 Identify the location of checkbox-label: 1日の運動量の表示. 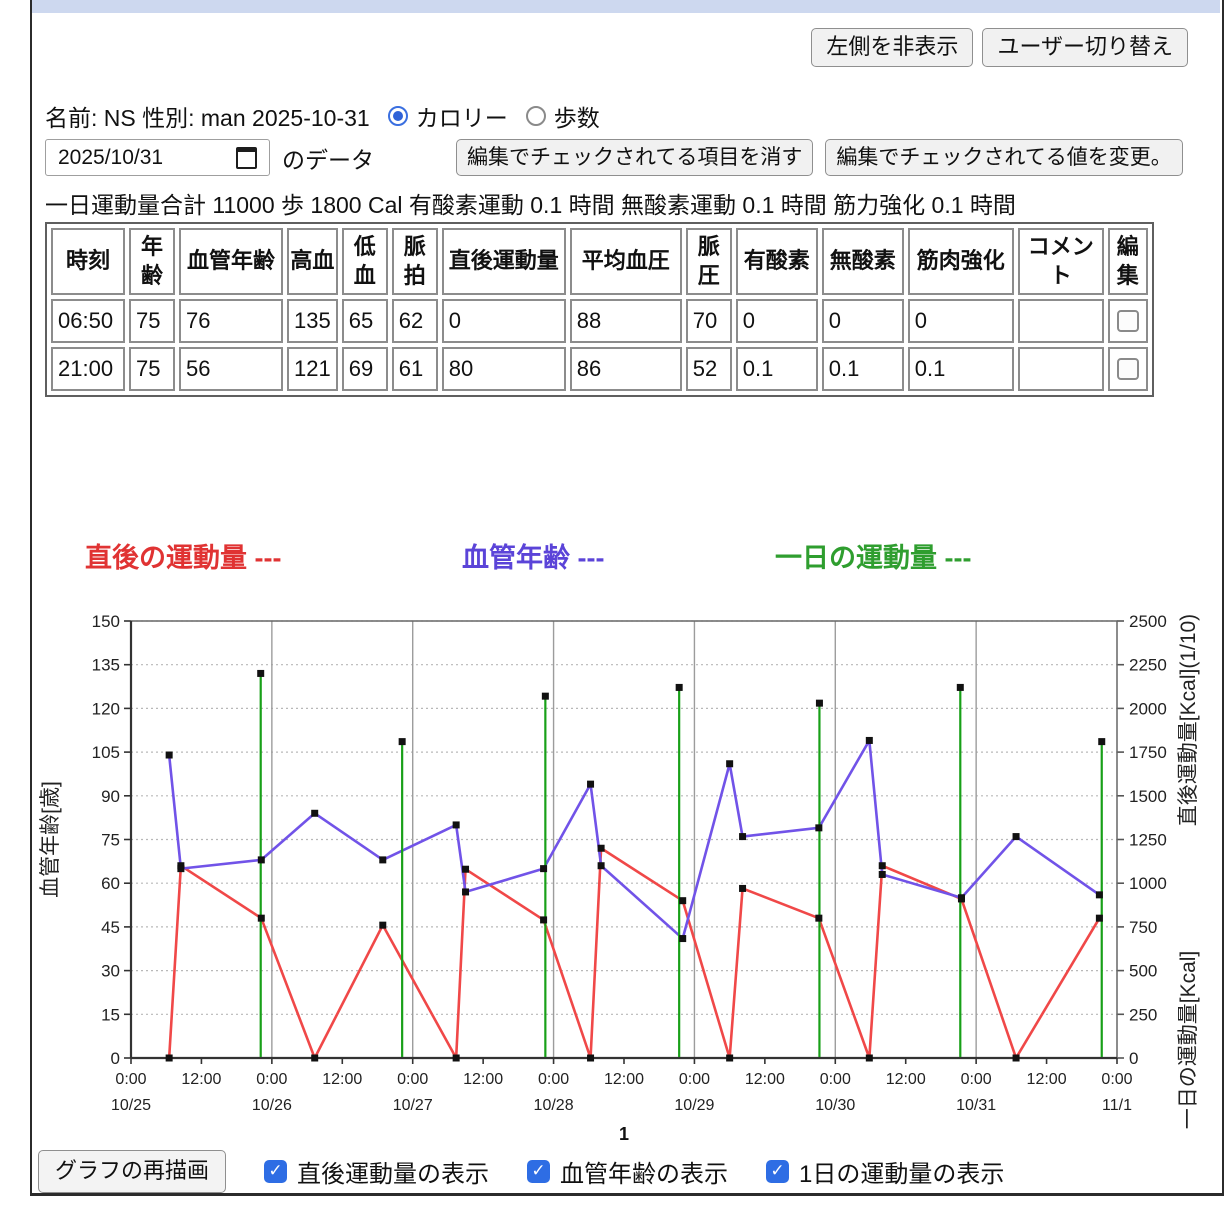
(902, 1174).